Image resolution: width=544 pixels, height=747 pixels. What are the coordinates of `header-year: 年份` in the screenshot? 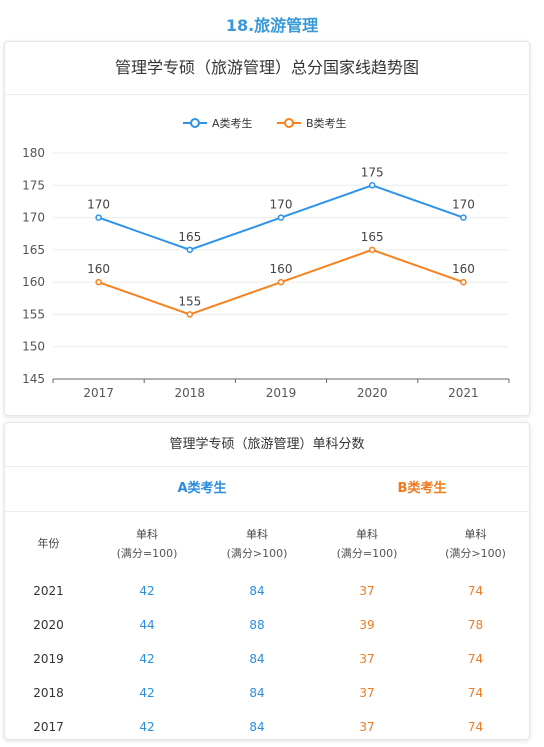 It's located at (48, 543).